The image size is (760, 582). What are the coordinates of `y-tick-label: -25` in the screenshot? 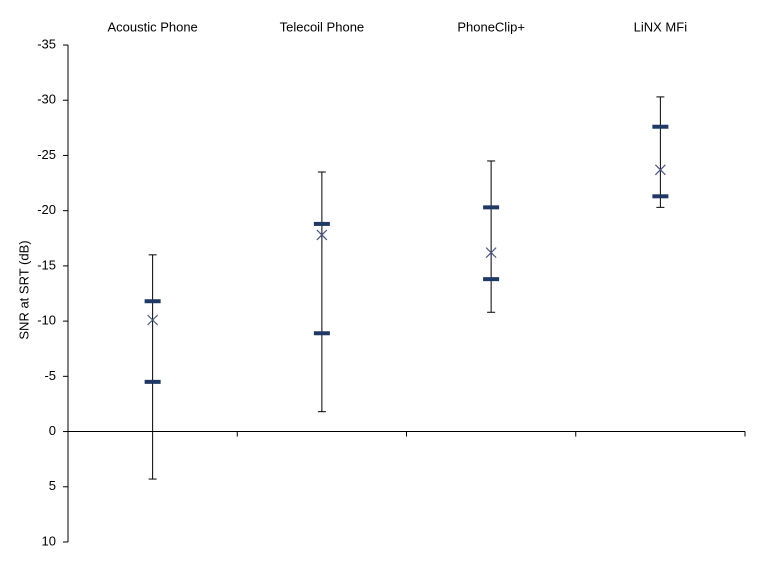 It's located at (46, 154).